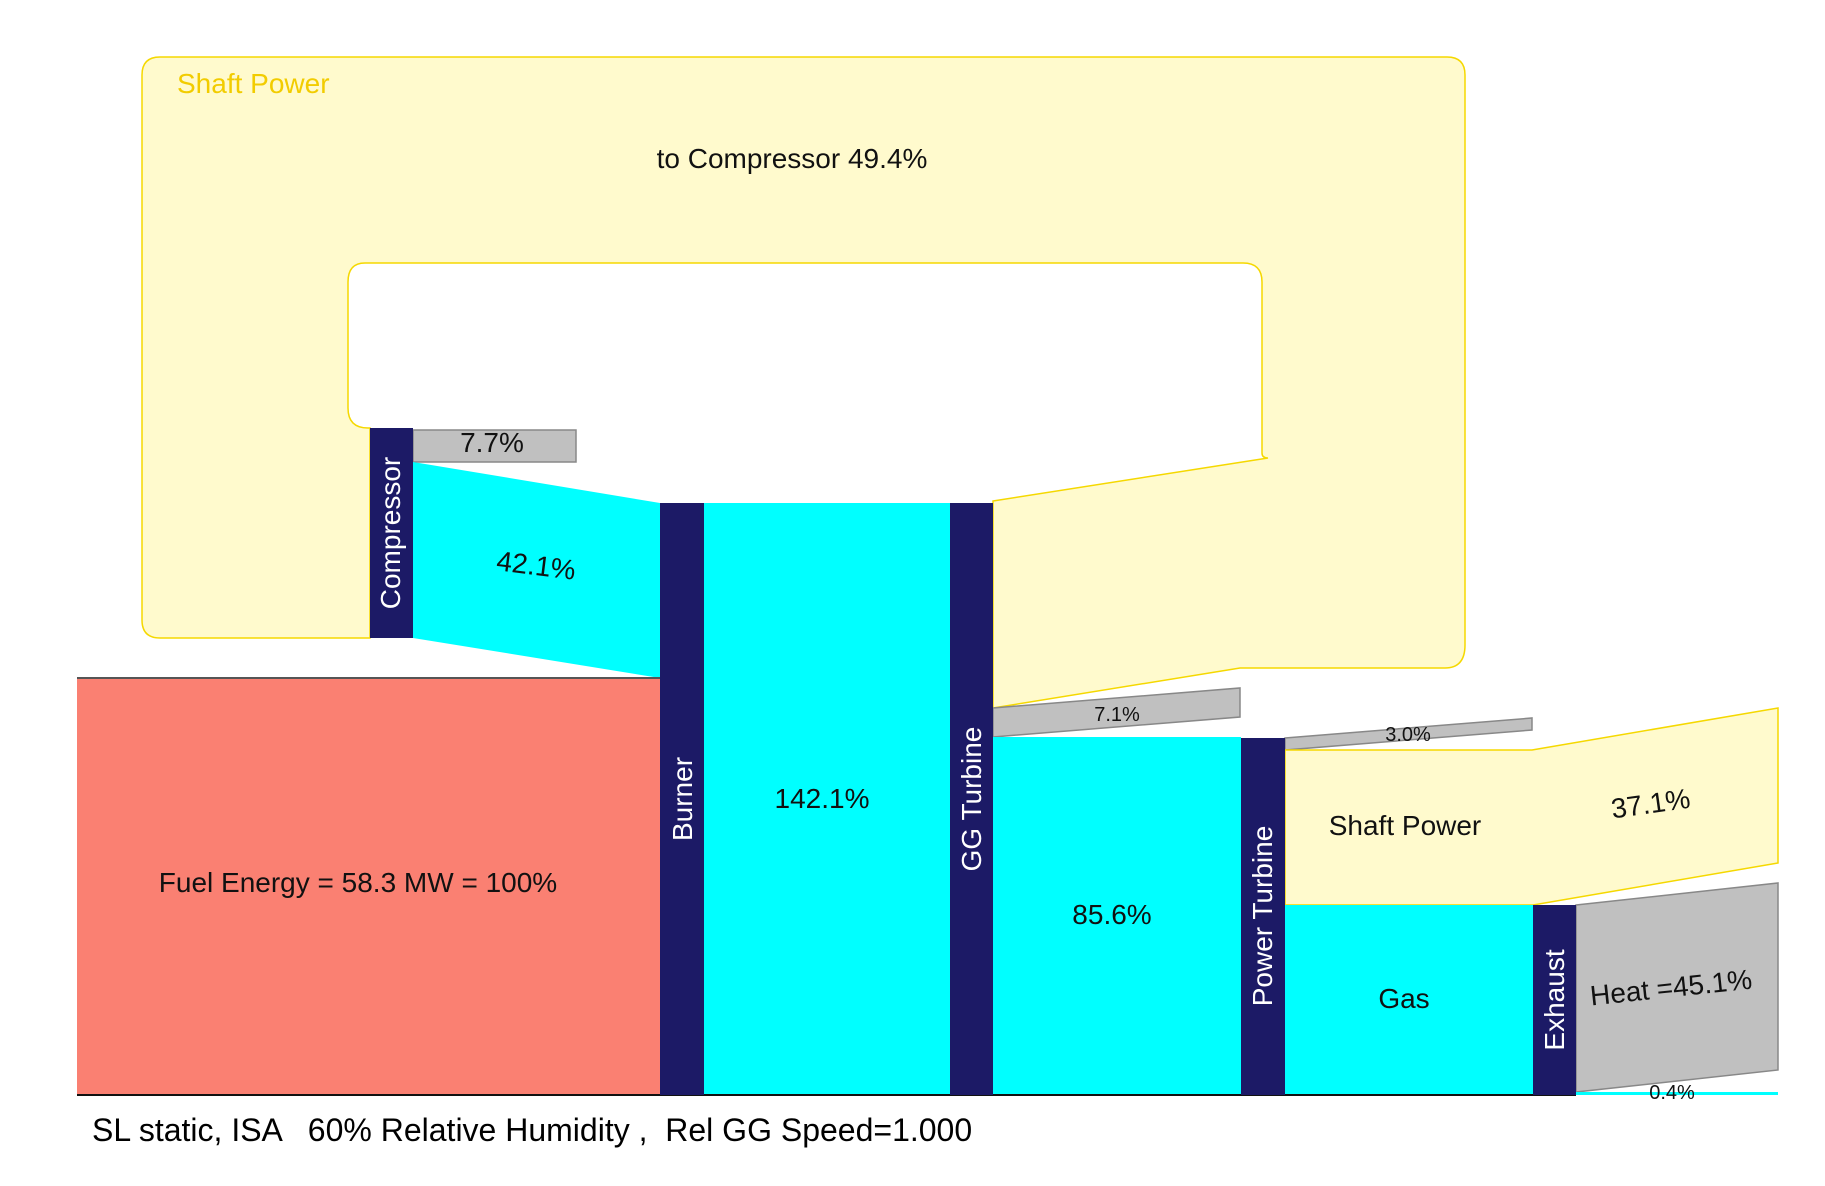 Image resolution: width=1825 pixels, height=1186 pixels. I want to click on to-compressor-label: to Compressor 49.4%, so click(792, 158).